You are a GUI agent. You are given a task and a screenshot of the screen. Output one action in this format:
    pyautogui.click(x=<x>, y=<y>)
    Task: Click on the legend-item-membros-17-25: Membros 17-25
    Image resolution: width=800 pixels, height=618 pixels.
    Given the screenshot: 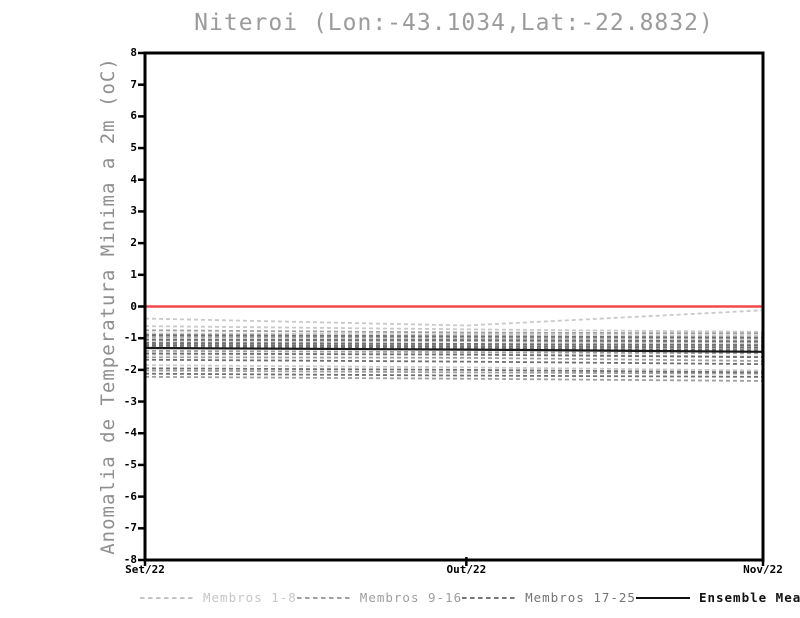 What is the action you would take?
    pyautogui.click(x=549, y=597)
    